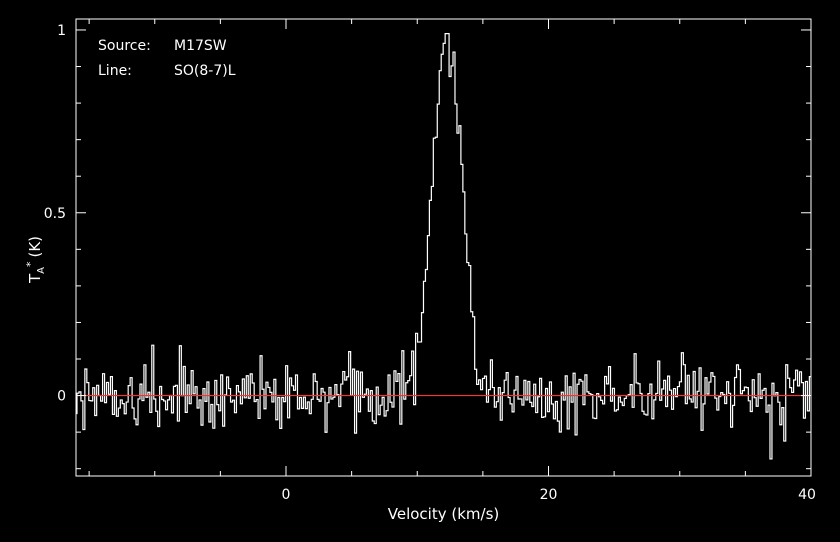 This screenshot has width=840, height=542. What do you see at coordinates (41, 270) in the screenshot?
I see `y-axis-label-sub: A` at bounding box center [41, 270].